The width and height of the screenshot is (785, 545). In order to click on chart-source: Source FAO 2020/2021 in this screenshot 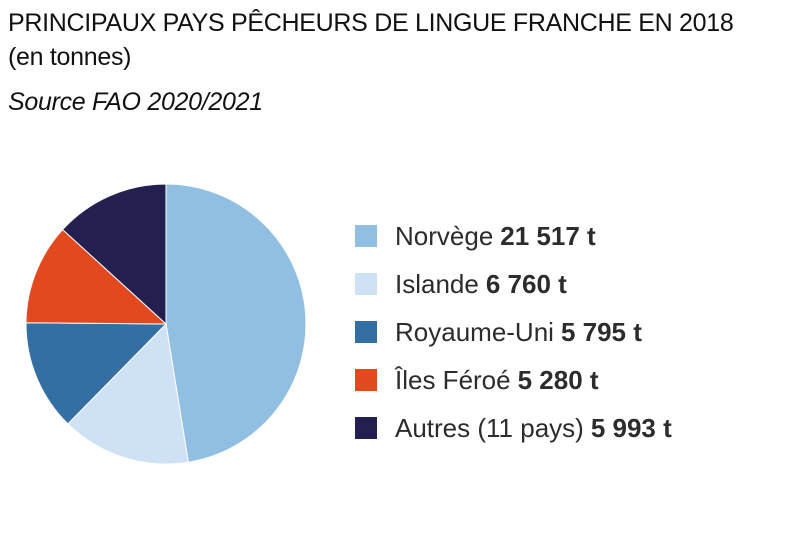, I will do `click(135, 102)`.